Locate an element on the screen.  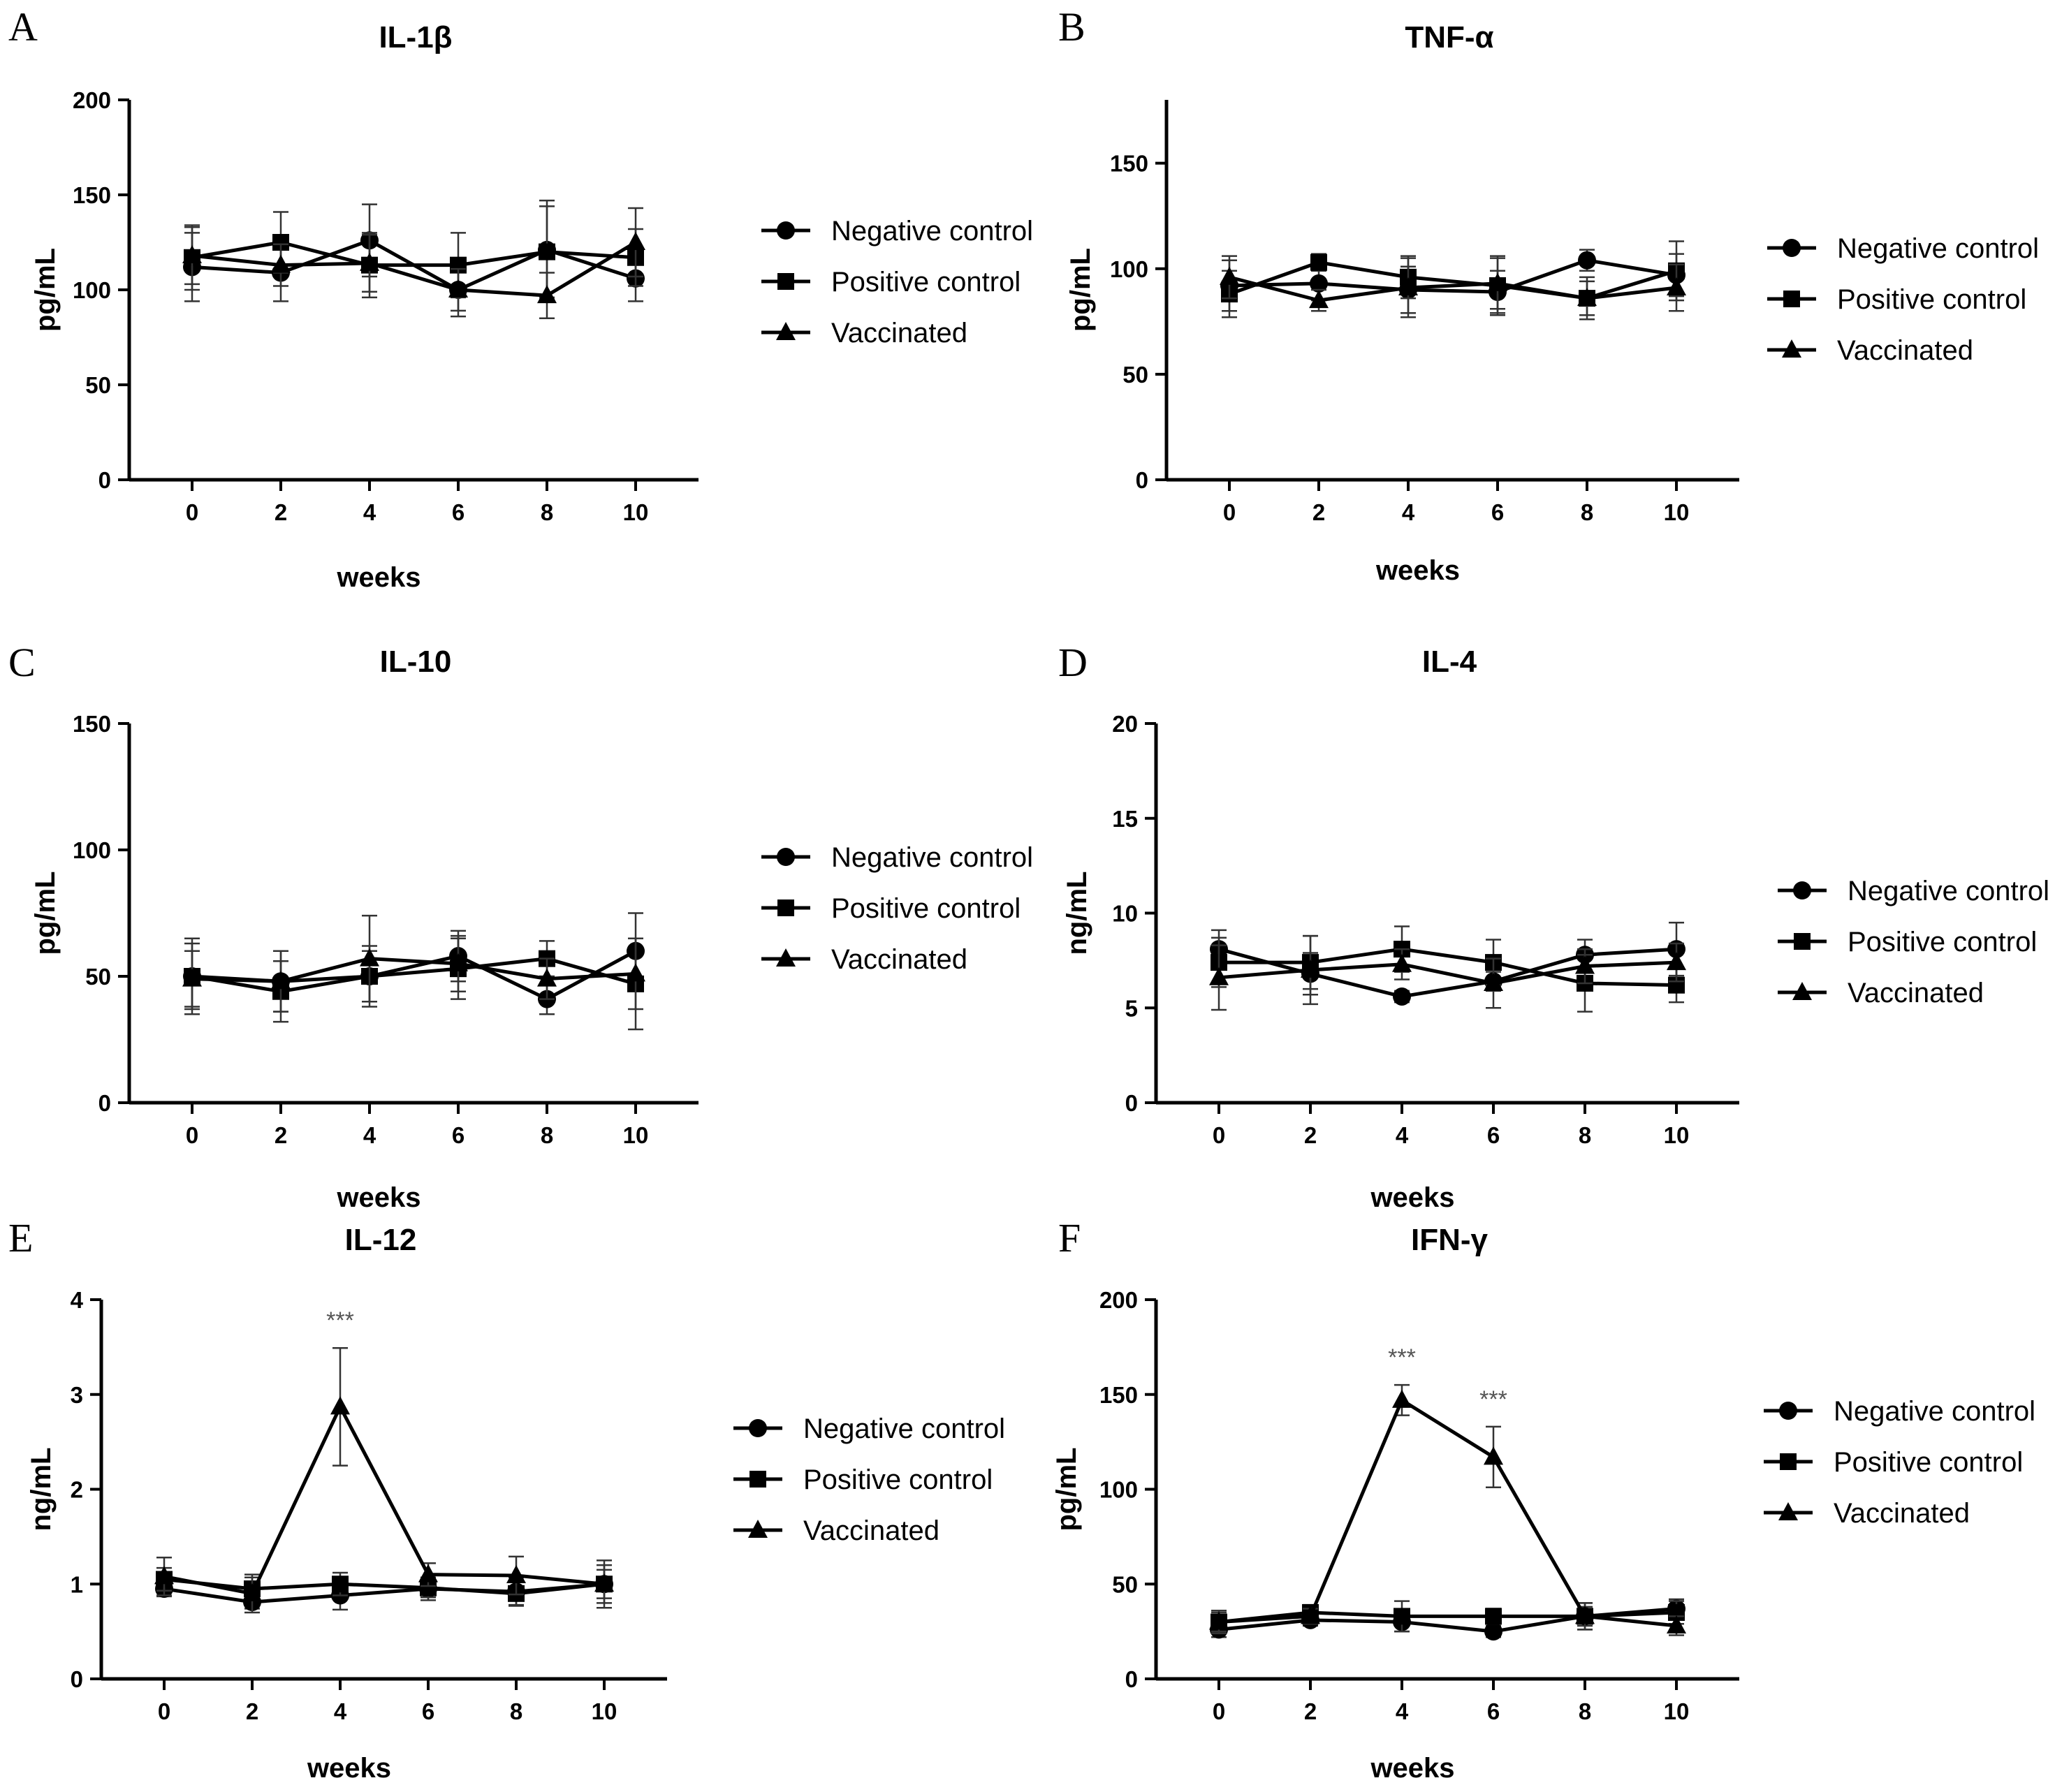
series-positive-control is located at coordinates (414, 252).